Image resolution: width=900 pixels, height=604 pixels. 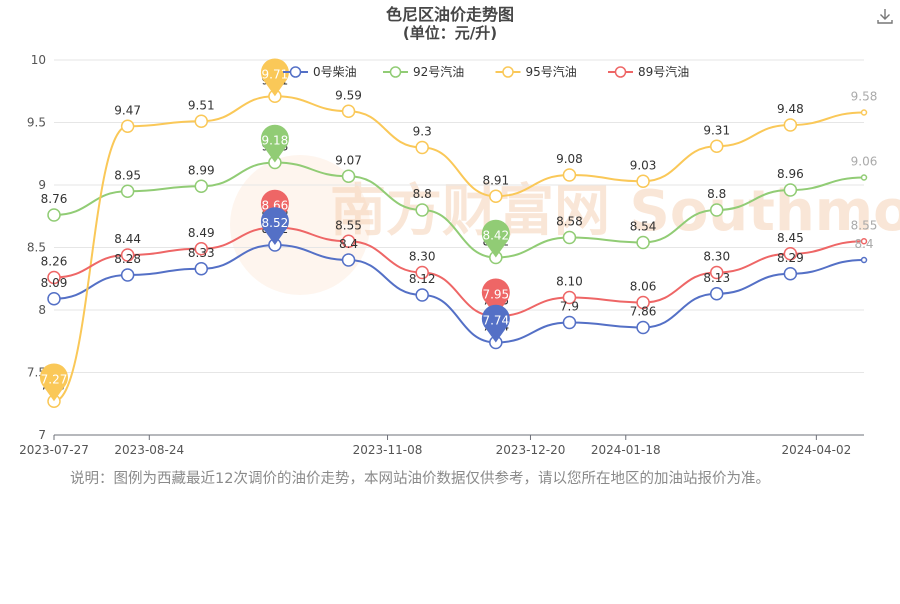 I want to click on data-label: 8.76, so click(x=54, y=199).